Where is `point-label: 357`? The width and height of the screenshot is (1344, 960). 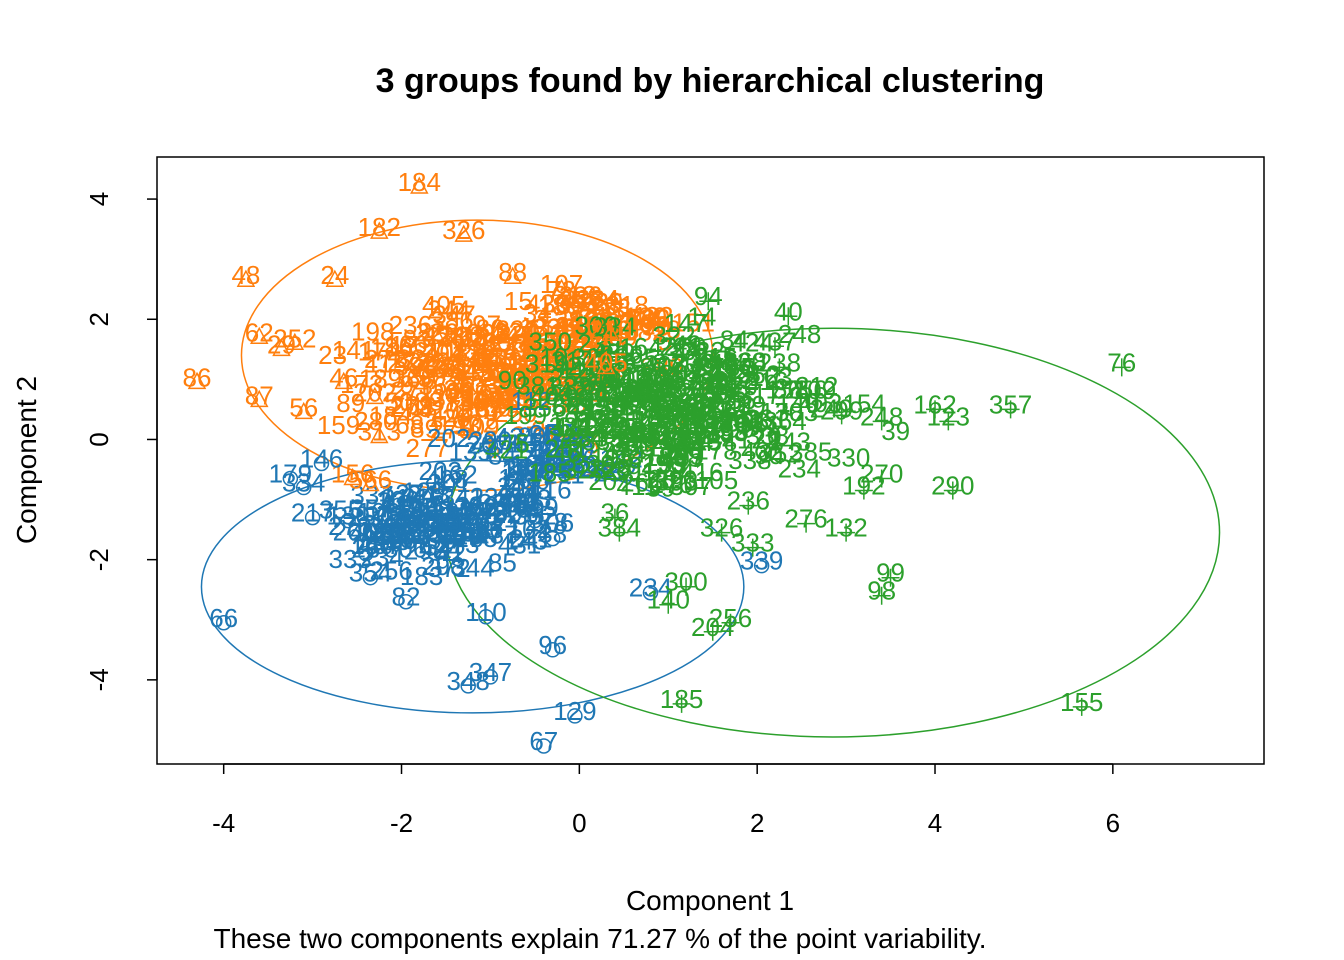
point-label: 357 is located at coordinates (1010, 404).